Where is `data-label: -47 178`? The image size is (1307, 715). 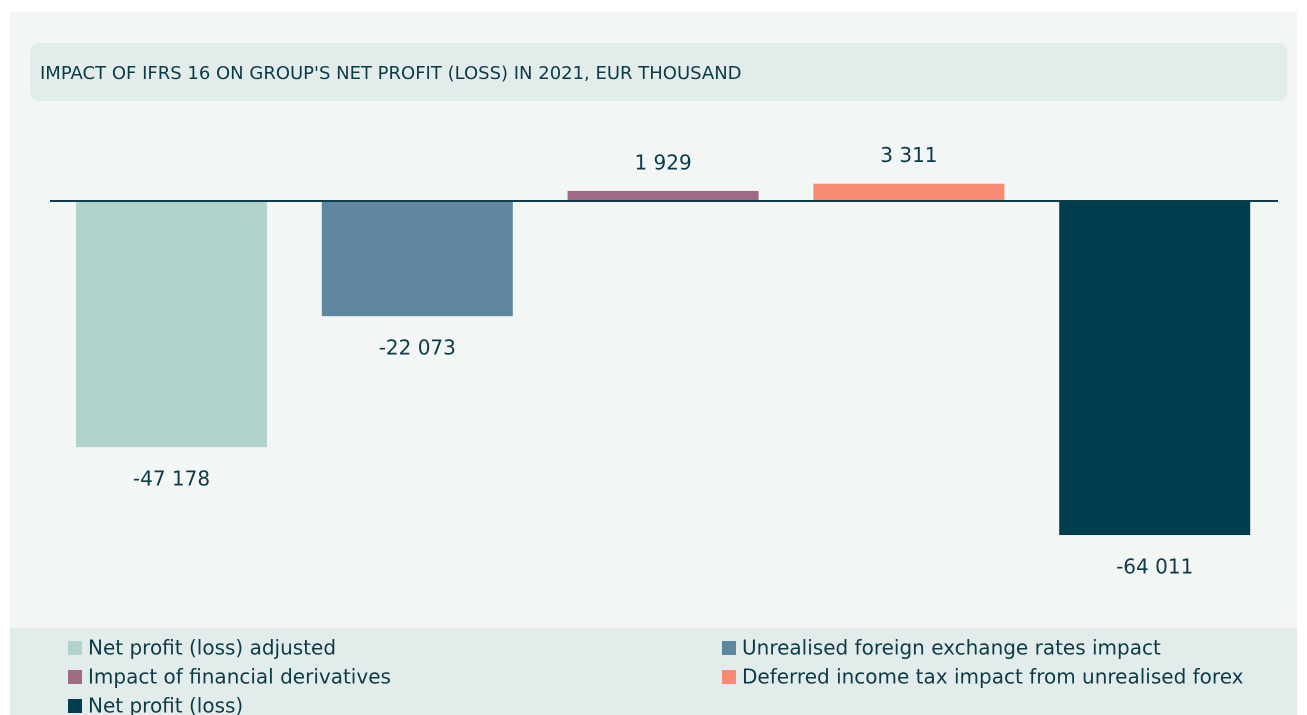
data-label: -47 178 is located at coordinates (171, 479).